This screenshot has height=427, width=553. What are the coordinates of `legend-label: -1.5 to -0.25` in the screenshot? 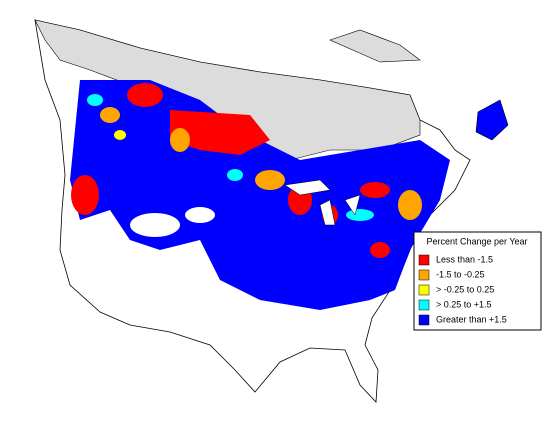 It's located at (460, 274).